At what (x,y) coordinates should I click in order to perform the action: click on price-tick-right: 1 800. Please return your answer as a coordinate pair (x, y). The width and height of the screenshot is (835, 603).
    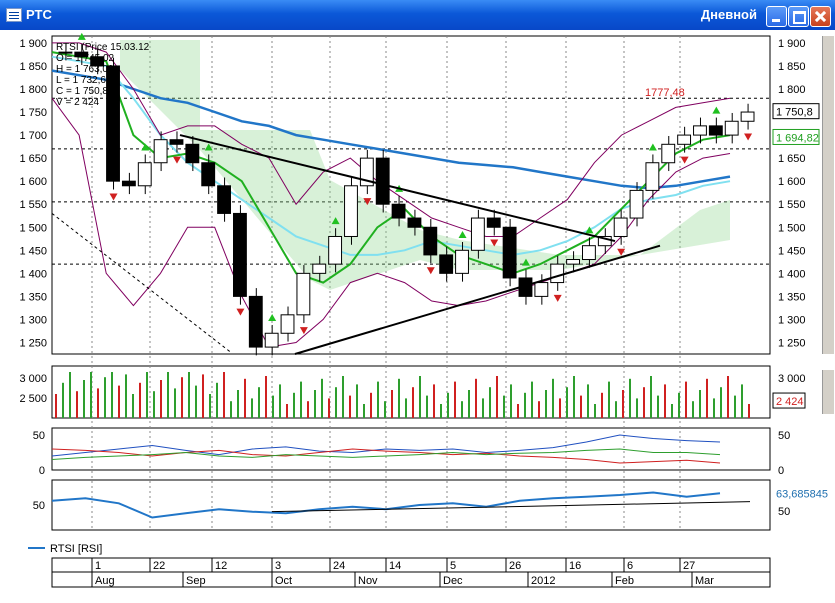
    Looking at the image, I should click on (792, 90).